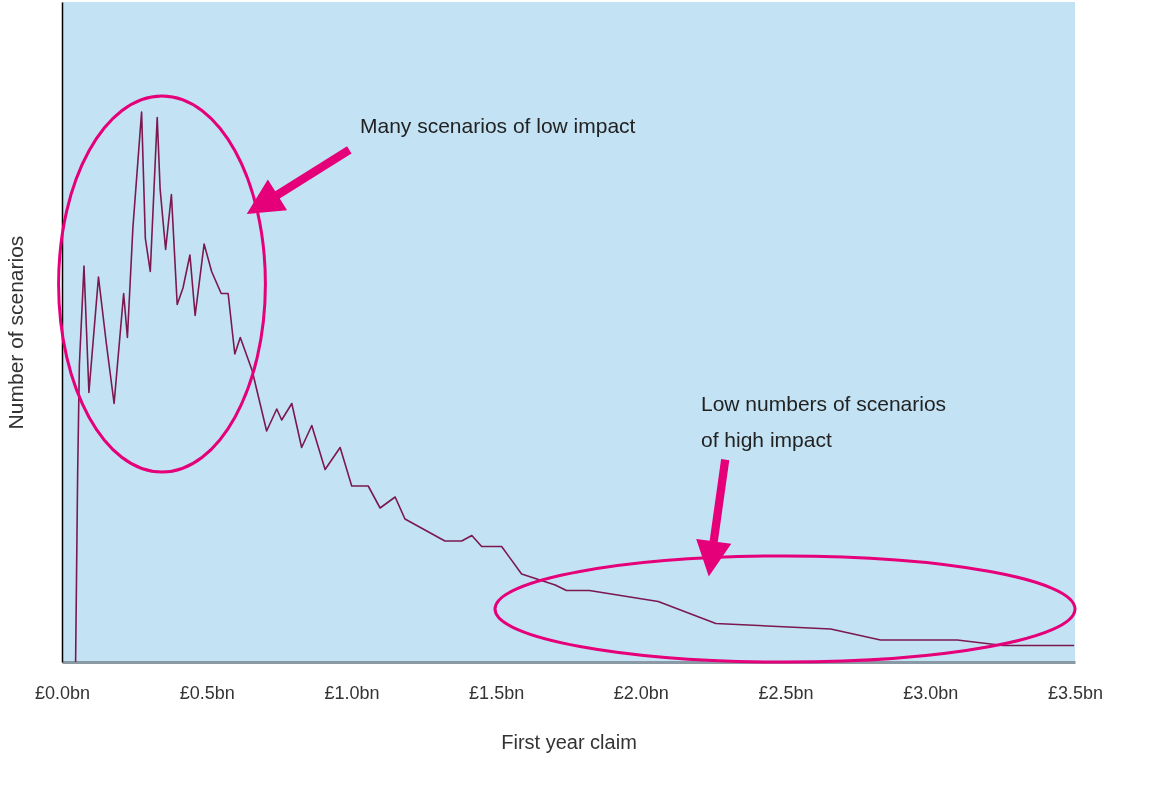 Image resolution: width=1160 pixels, height=798 pixels. I want to click on x-tick-label: £0.5bn, so click(207, 692).